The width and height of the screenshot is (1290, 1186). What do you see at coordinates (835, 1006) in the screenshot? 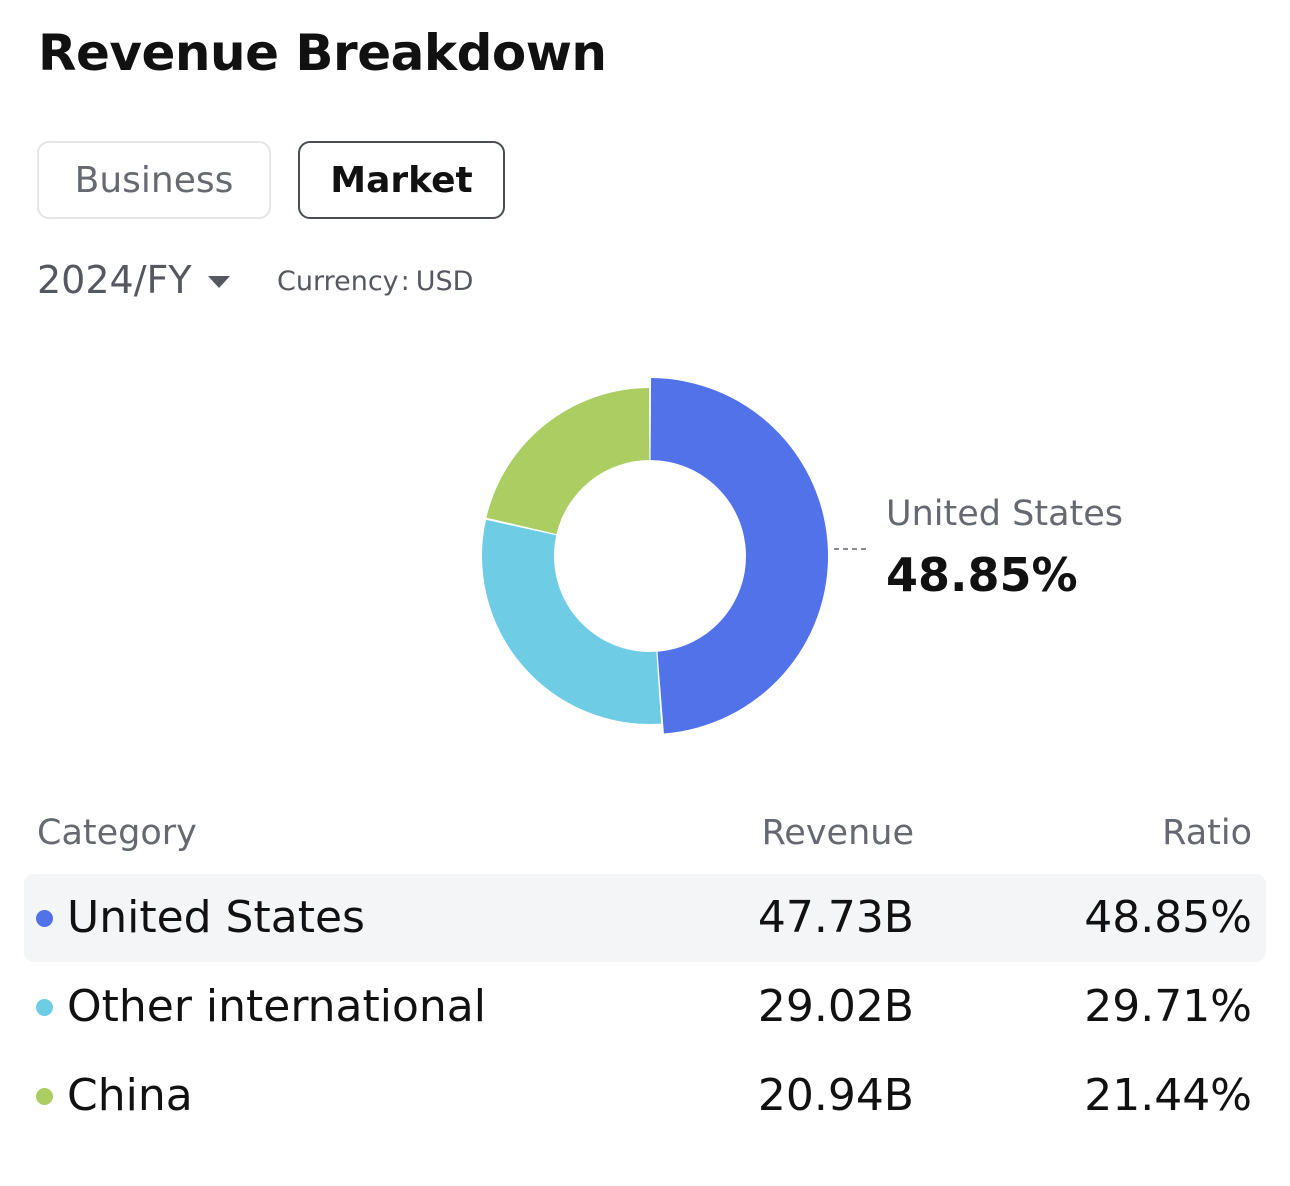
I see `cell-revenue: 29.02B` at bounding box center [835, 1006].